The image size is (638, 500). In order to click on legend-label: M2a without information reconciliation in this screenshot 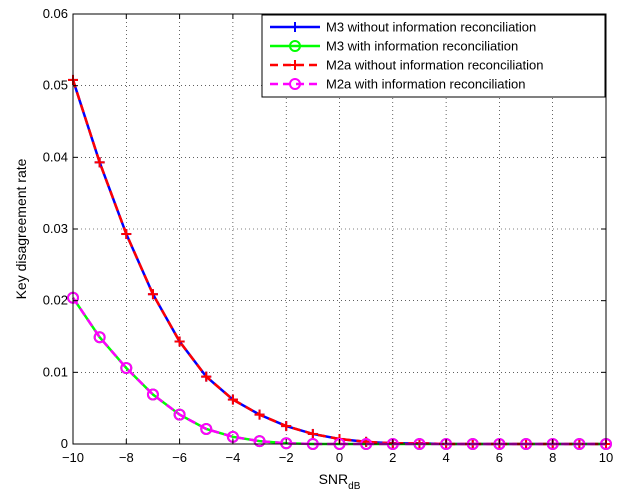, I will do `click(435, 65)`.